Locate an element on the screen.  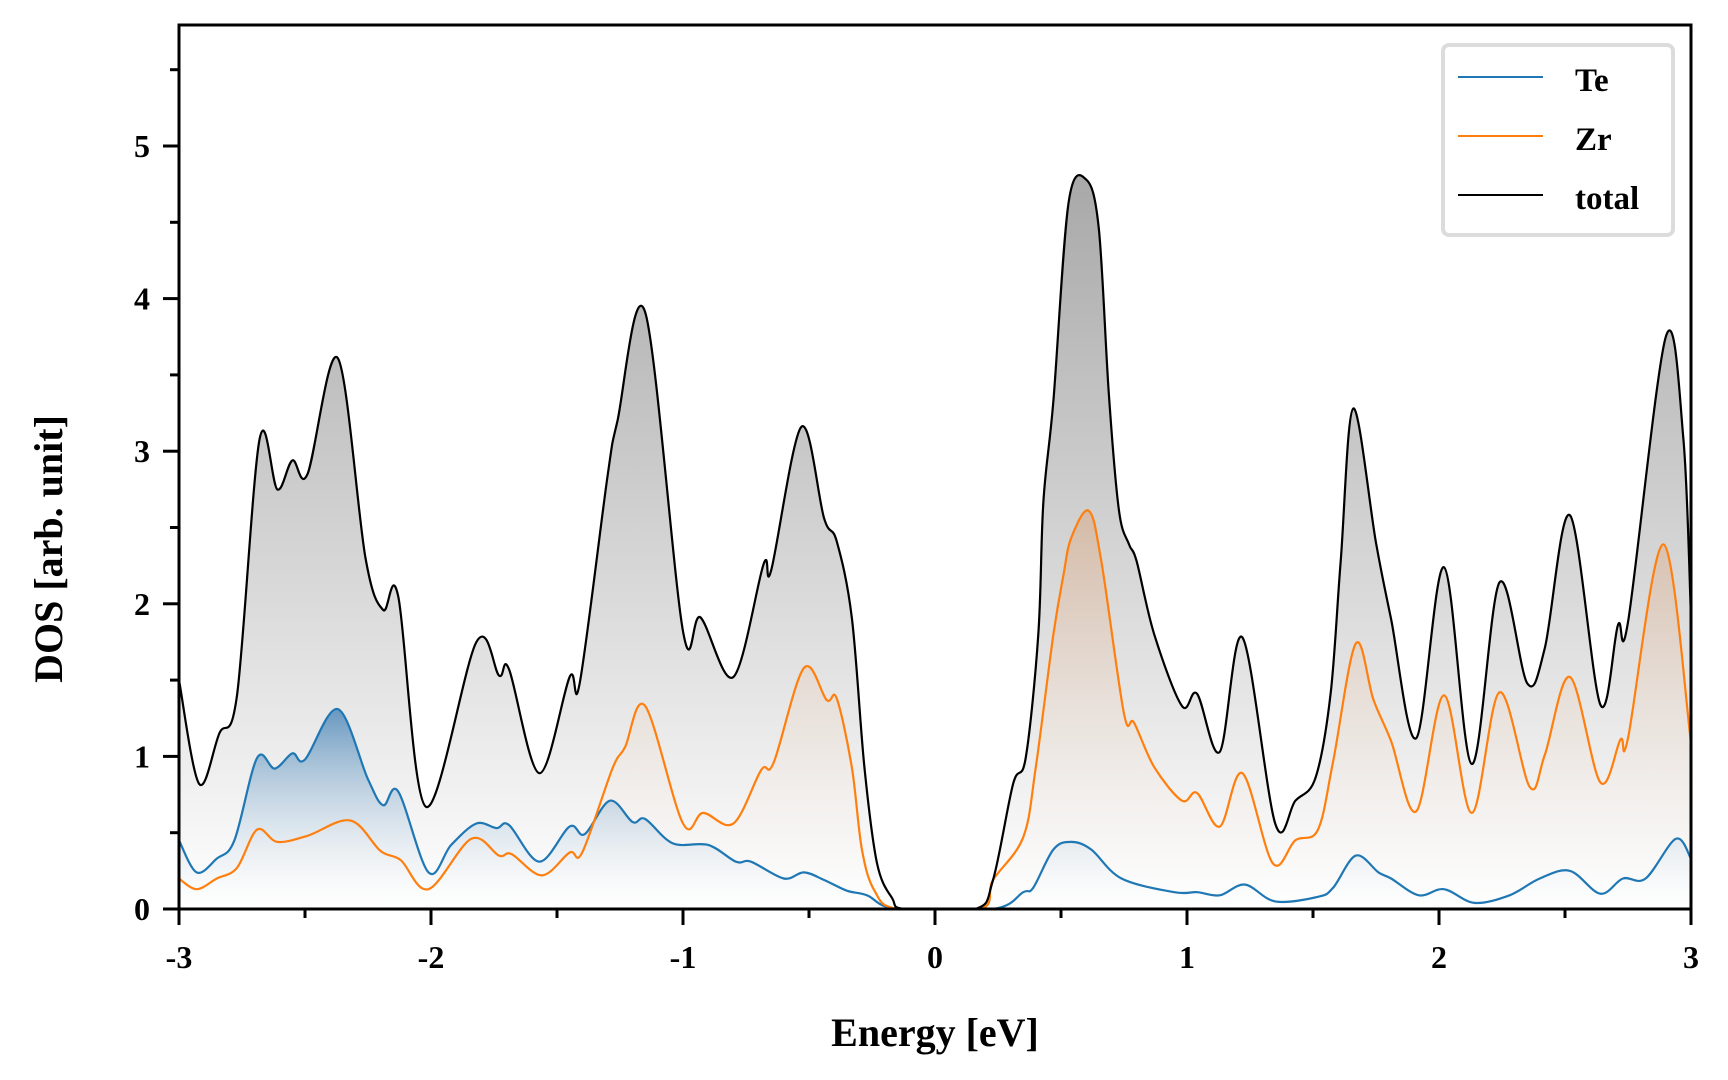
x-axis-ticks: -3 -2 -1 0 1 2 3 is located at coordinates (932, 942).